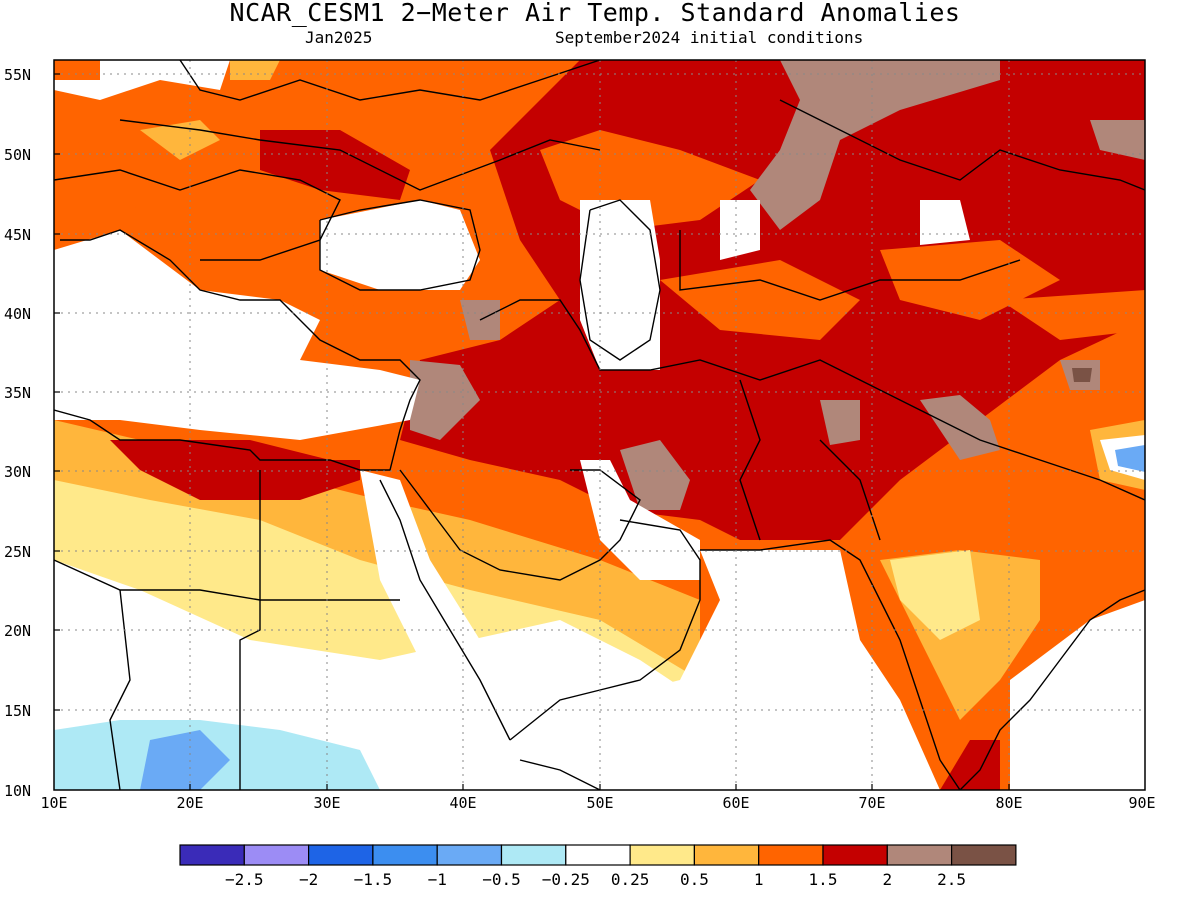  I want to click on lat-label: 45N, so click(17, 235).